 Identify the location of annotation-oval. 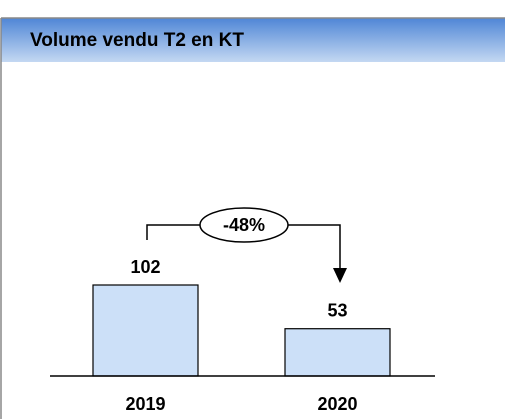
(244, 225).